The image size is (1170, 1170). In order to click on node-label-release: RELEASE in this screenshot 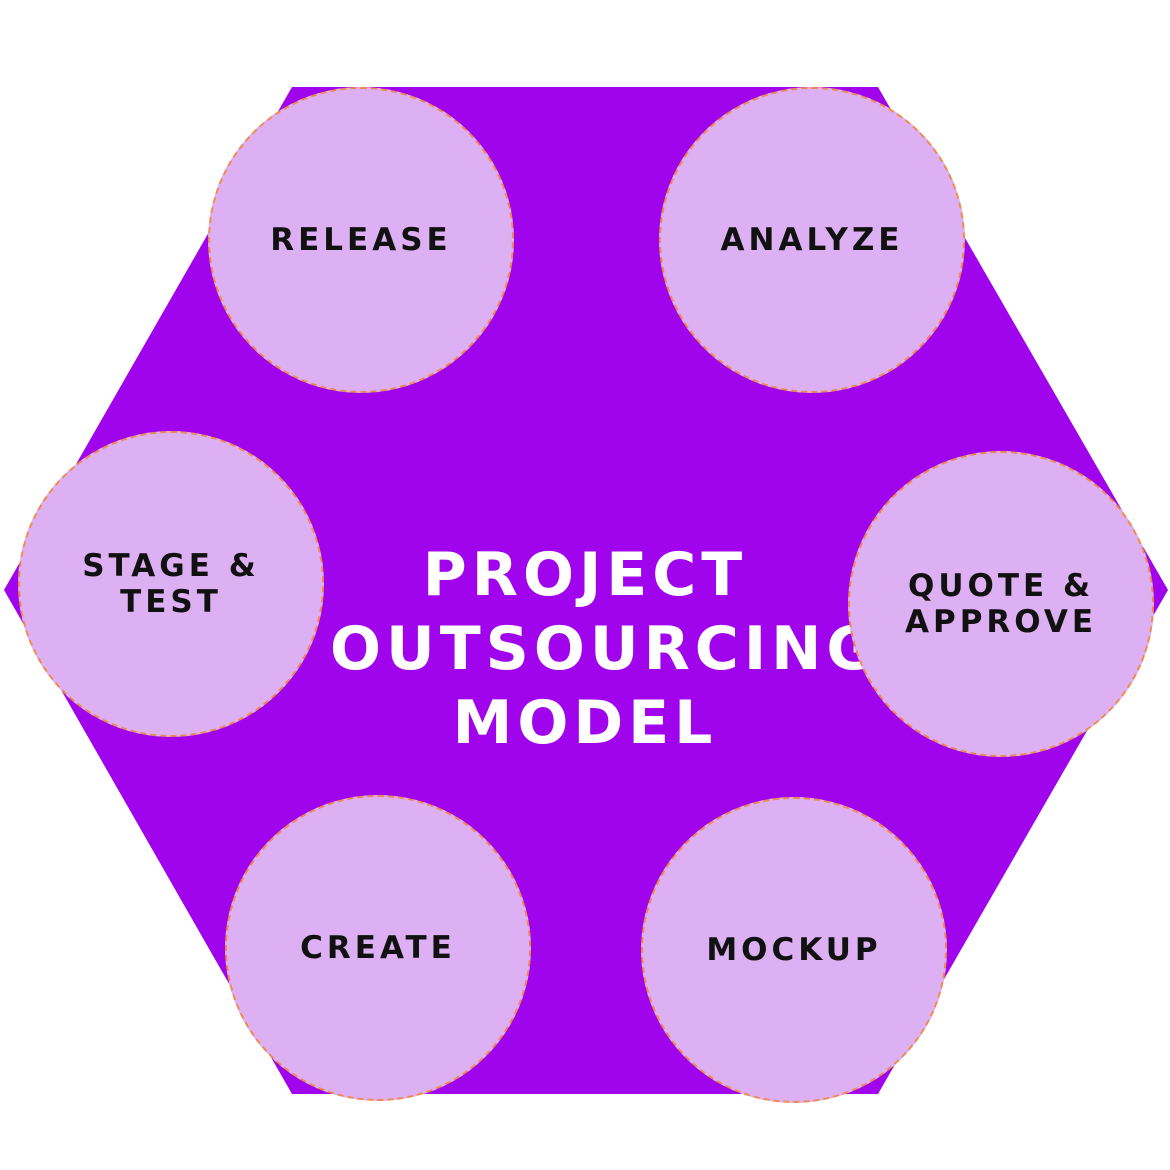, I will do `click(361, 240)`.